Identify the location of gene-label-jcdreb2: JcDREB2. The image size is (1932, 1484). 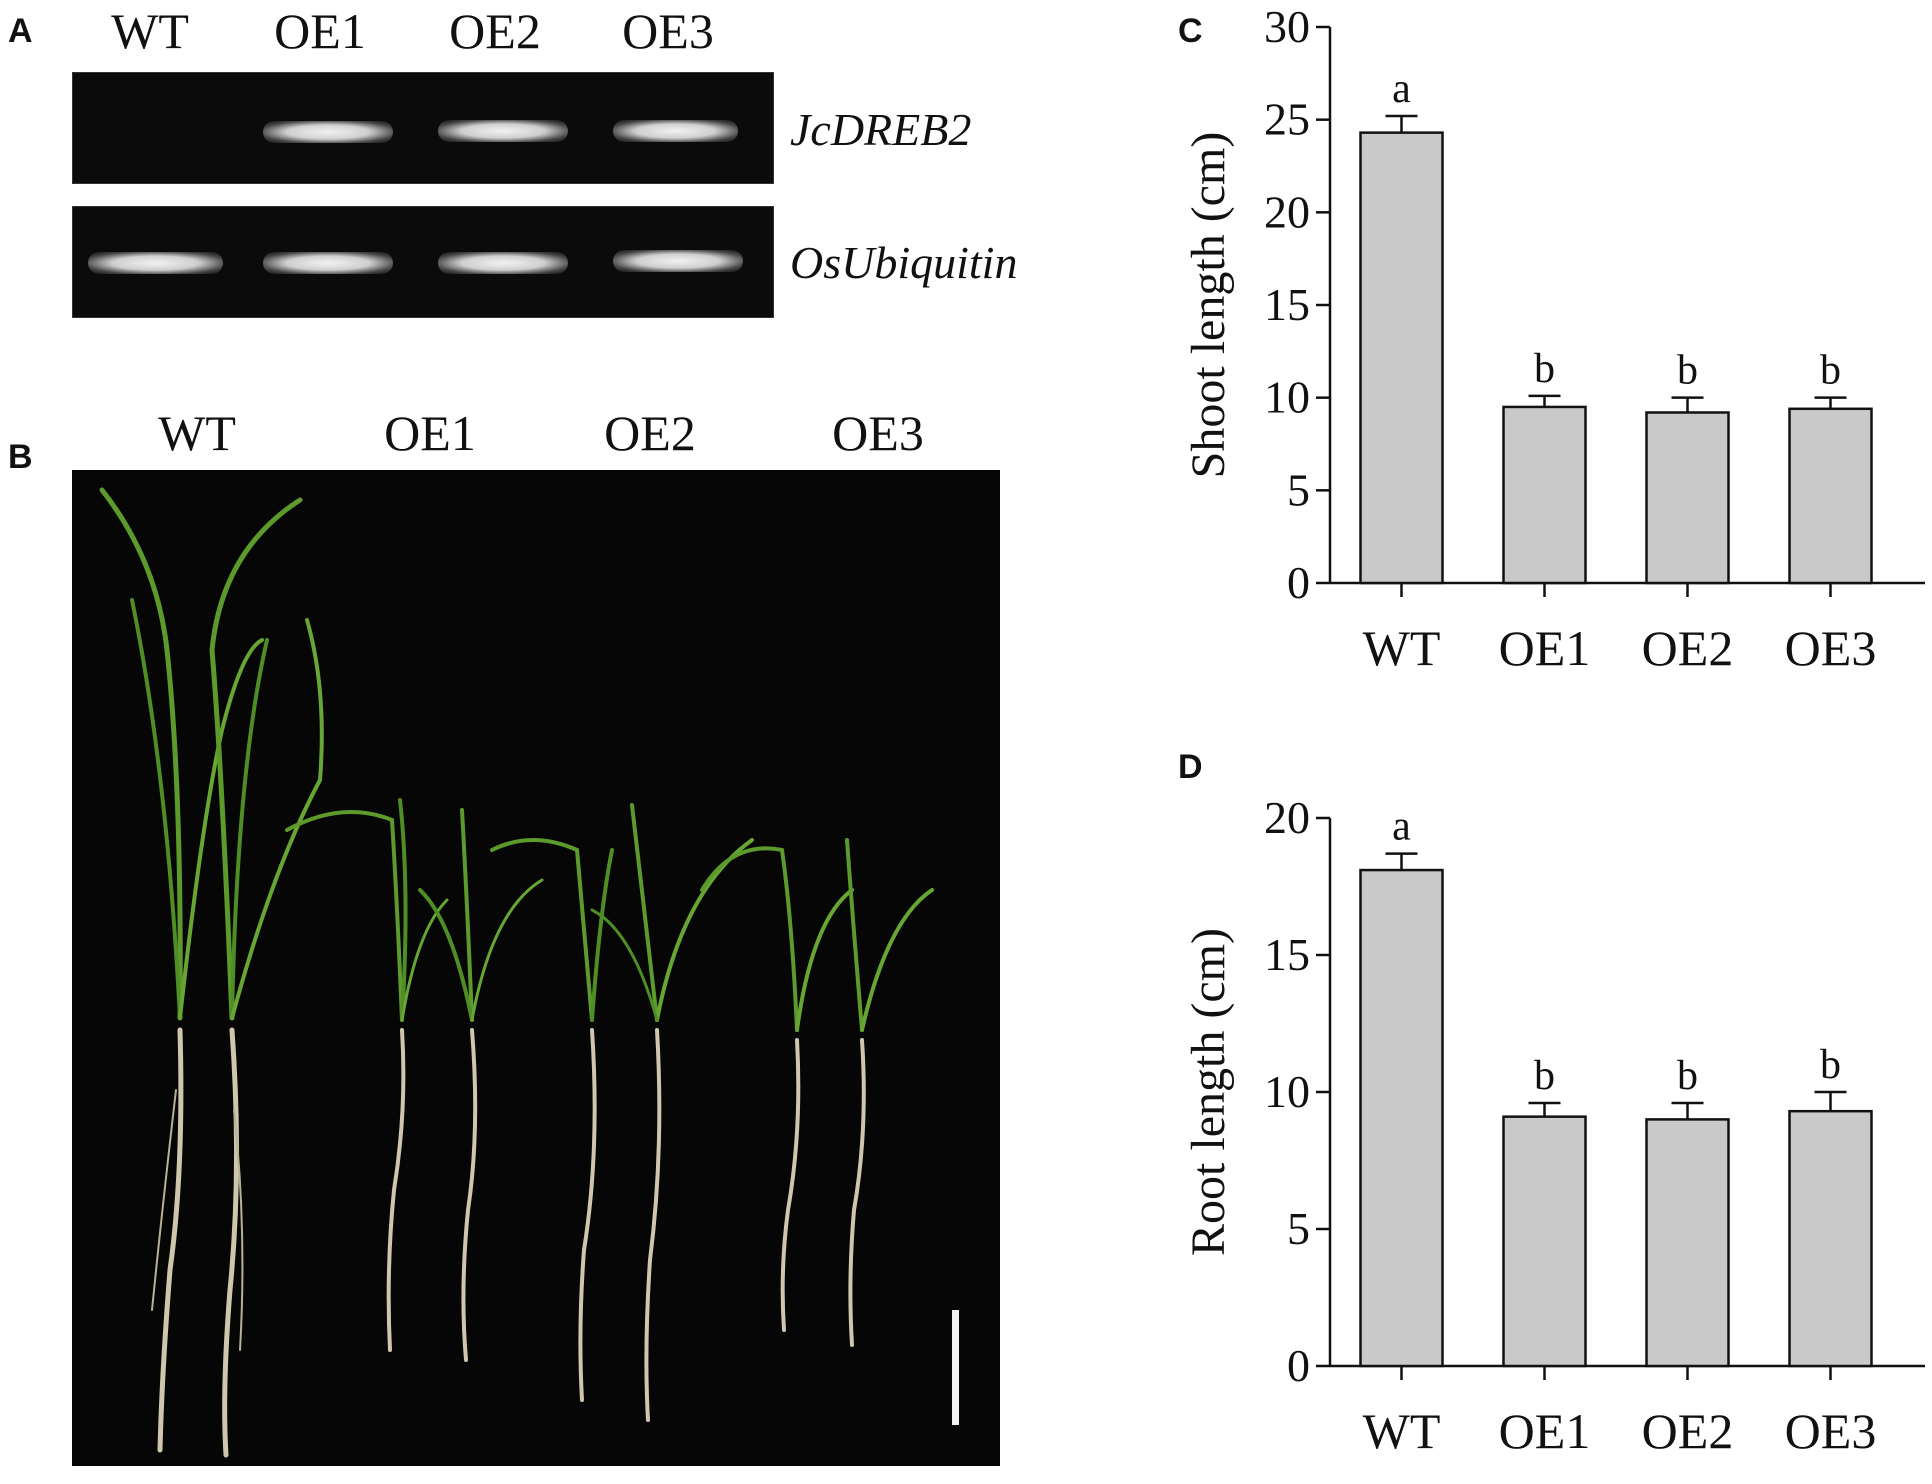
(881, 129).